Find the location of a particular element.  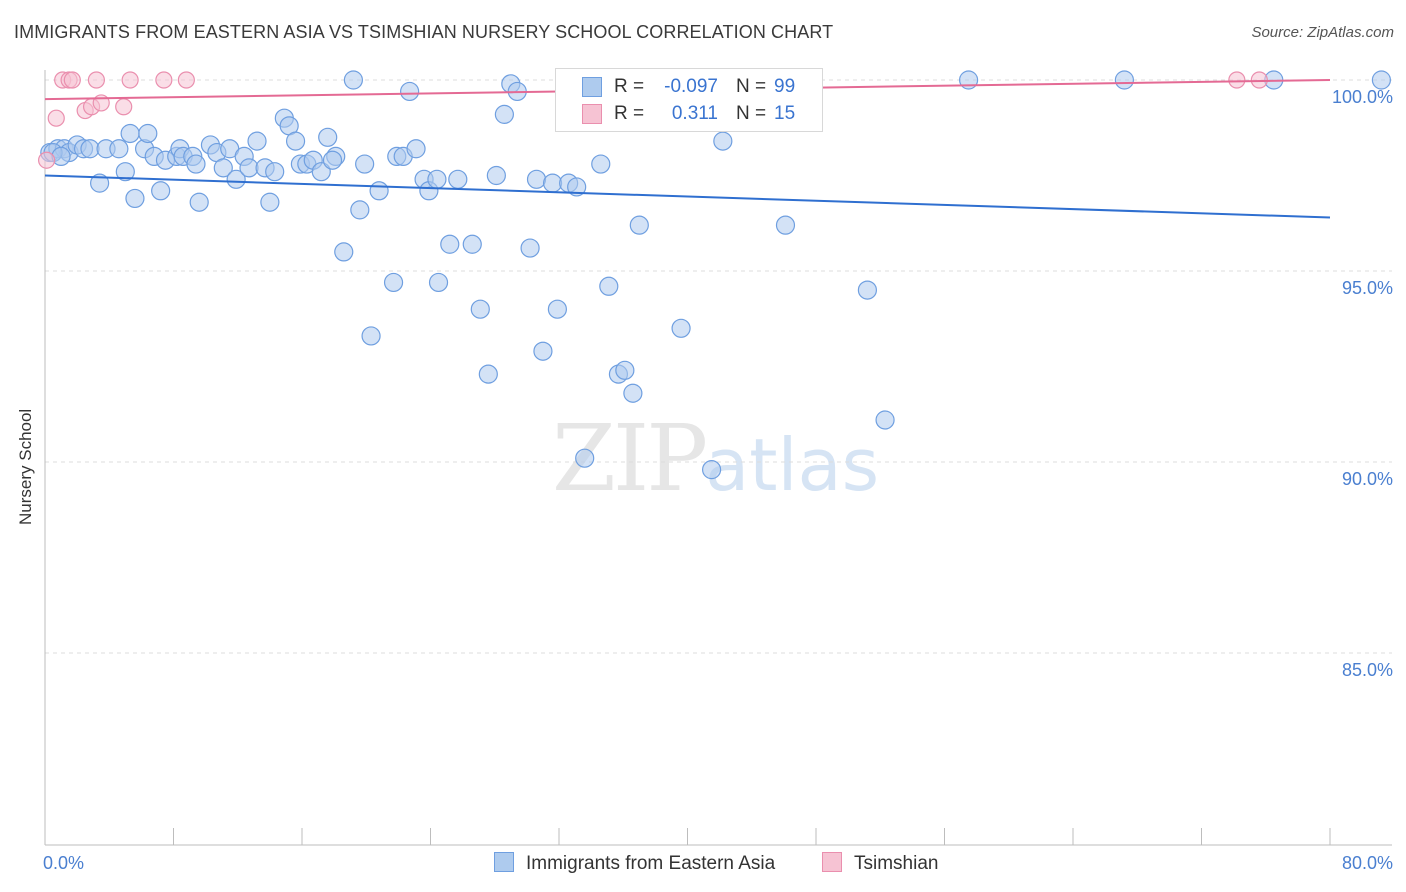

y-tick-label: 100.0% is located at coordinates (1362, 97).